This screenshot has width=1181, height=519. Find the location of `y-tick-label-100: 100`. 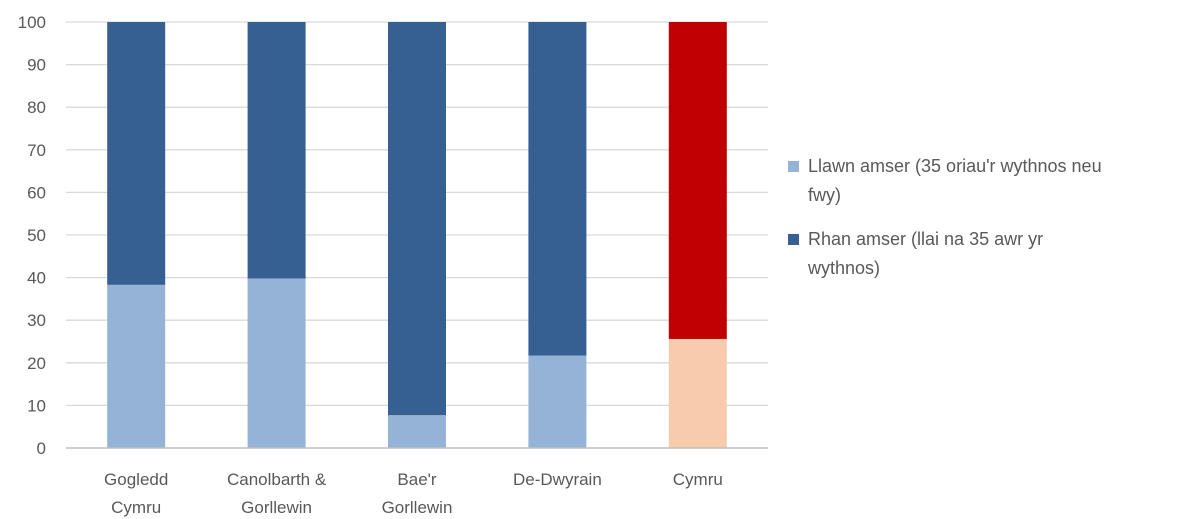

y-tick-label-100: 100 is located at coordinates (32, 22).